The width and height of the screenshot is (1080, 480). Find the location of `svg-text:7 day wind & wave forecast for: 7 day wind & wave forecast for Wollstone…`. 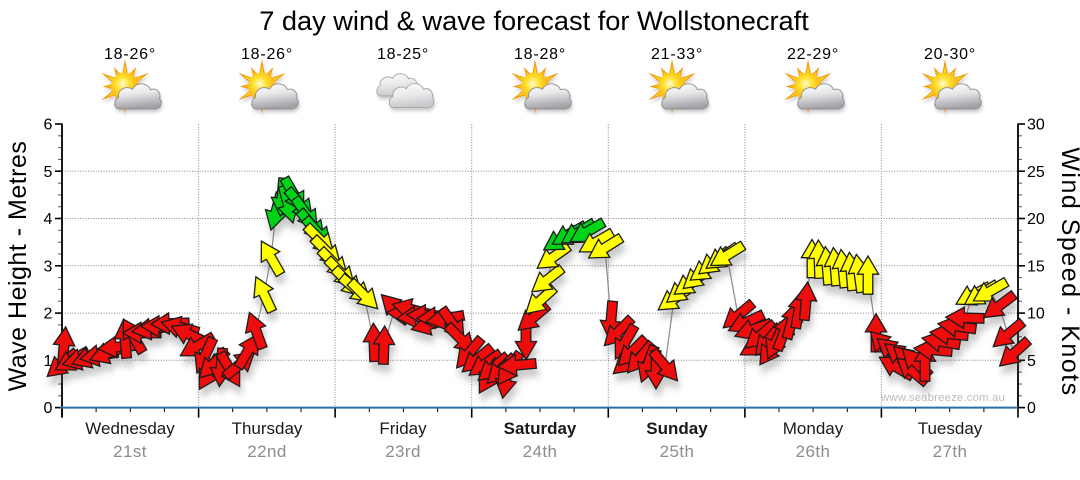

svg-text:7 day wind & wave forecast for: 7 day wind & wave forecast for Wollstone… is located at coordinates (534, 20).